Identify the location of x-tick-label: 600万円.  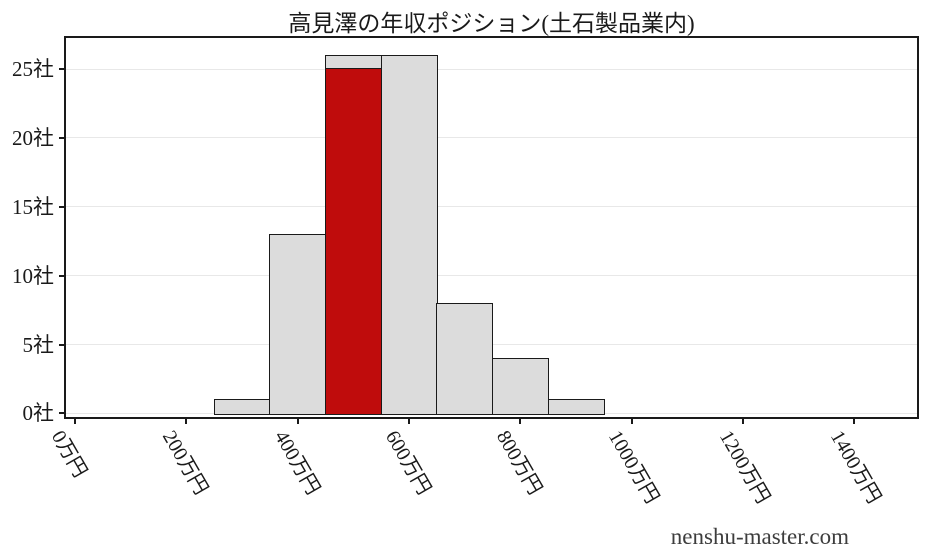
(408, 463).